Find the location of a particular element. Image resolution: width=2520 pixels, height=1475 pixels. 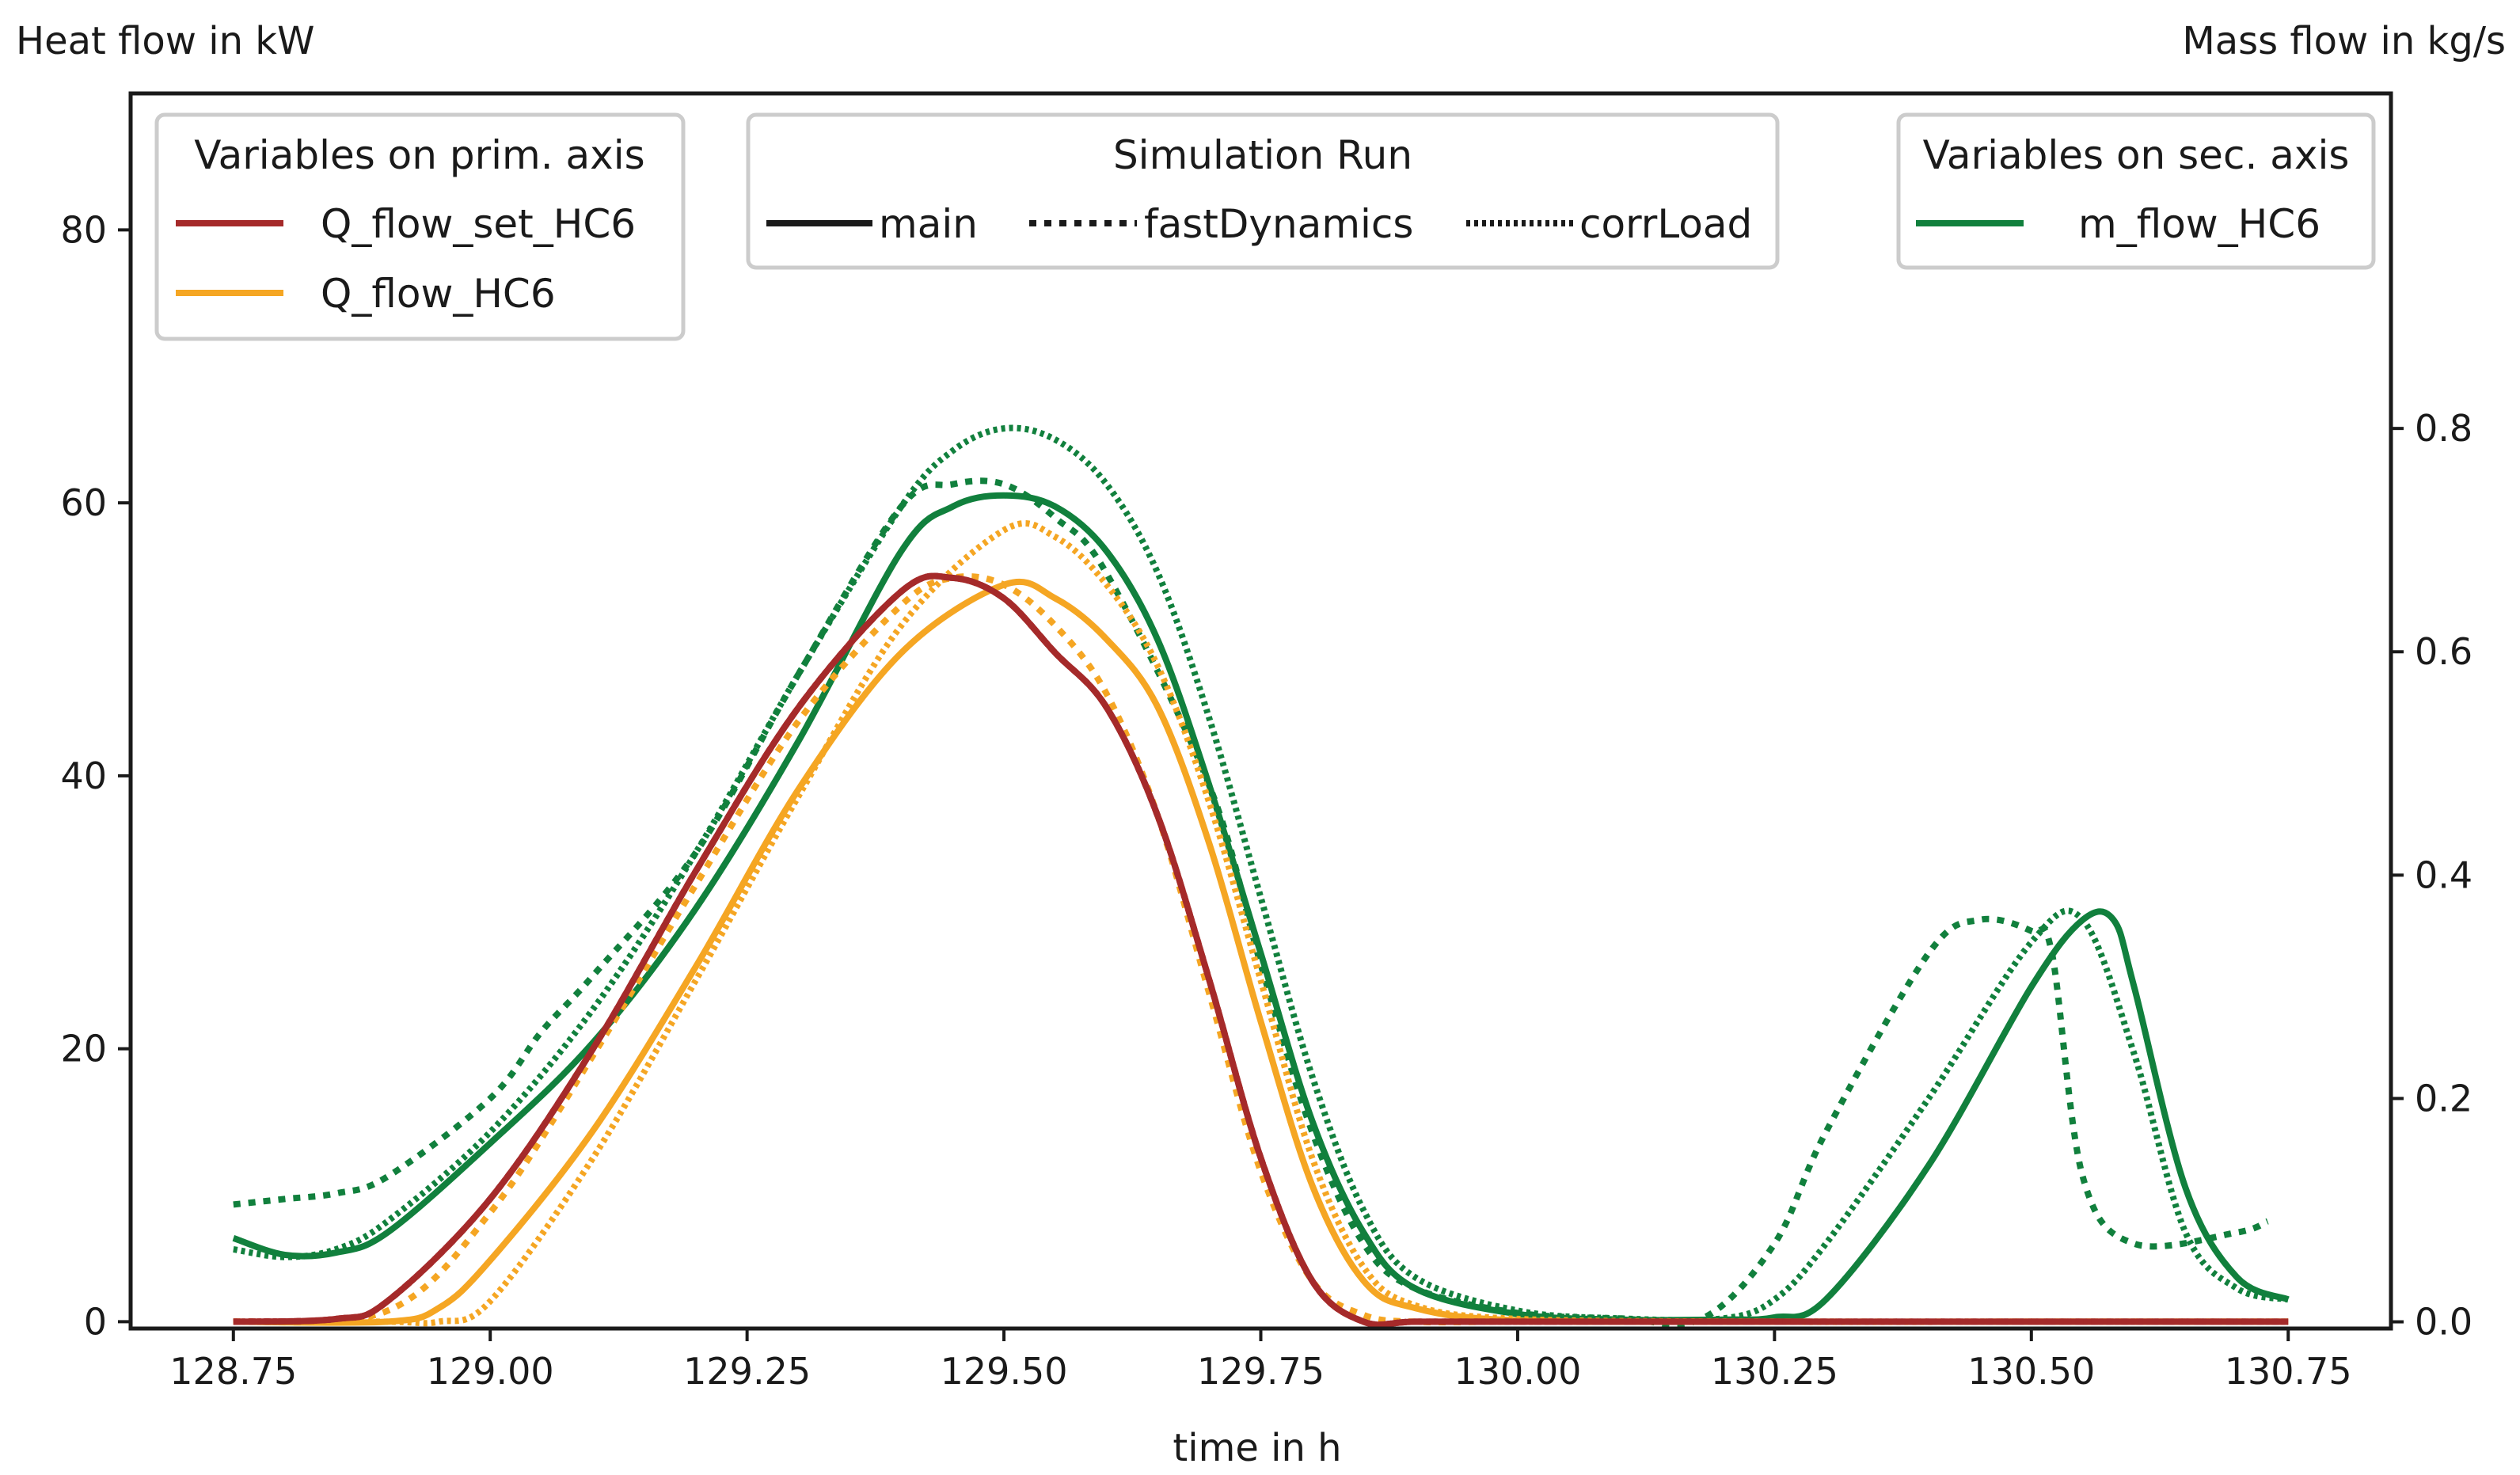

secondary-y-tick-label: 0.8 is located at coordinates (2443, 428).